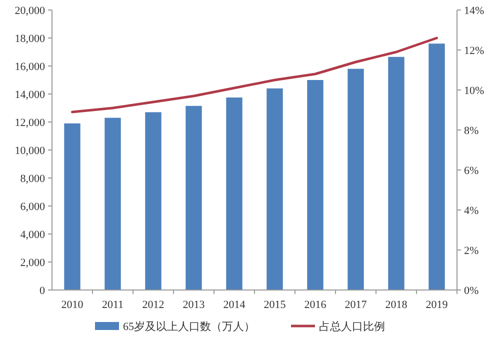 The height and width of the screenshot is (340, 499). What do you see at coordinates (189, 326) in the screenshot?
I see `legend-label: 65岁及以上人口数（万人）` at bounding box center [189, 326].